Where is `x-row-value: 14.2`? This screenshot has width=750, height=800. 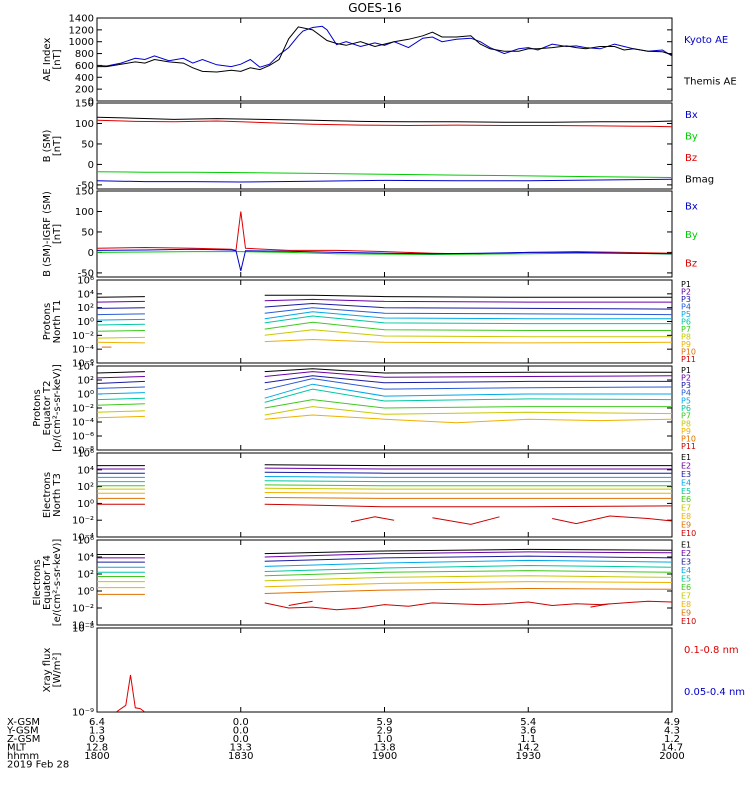 x-row-value: 14.2 is located at coordinates (528, 748).